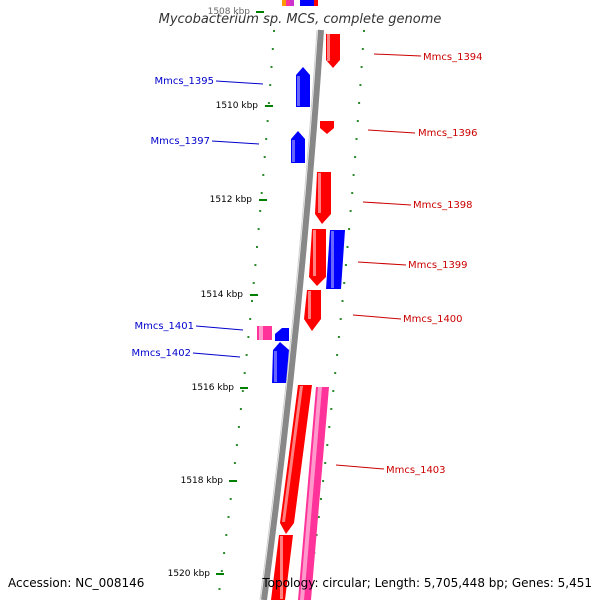 The height and width of the screenshot is (604, 600). I want to click on map-title: Mycobacterium sp. MCS, complete genome, so click(300, 19).